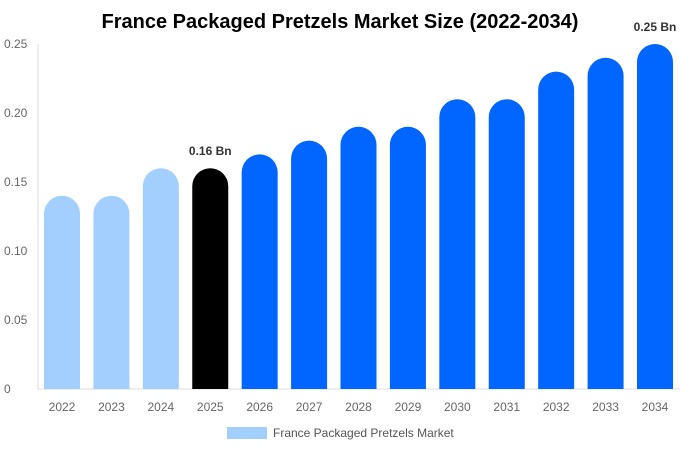  I want to click on bar-2027, so click(309, 264).